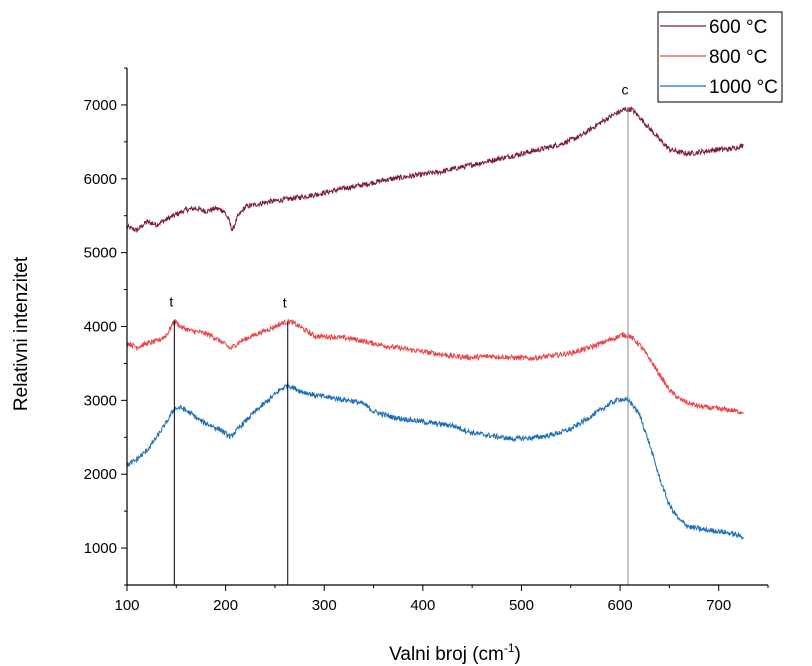  I want to click on x-axis-title-sup: -1, so click(509, 648).